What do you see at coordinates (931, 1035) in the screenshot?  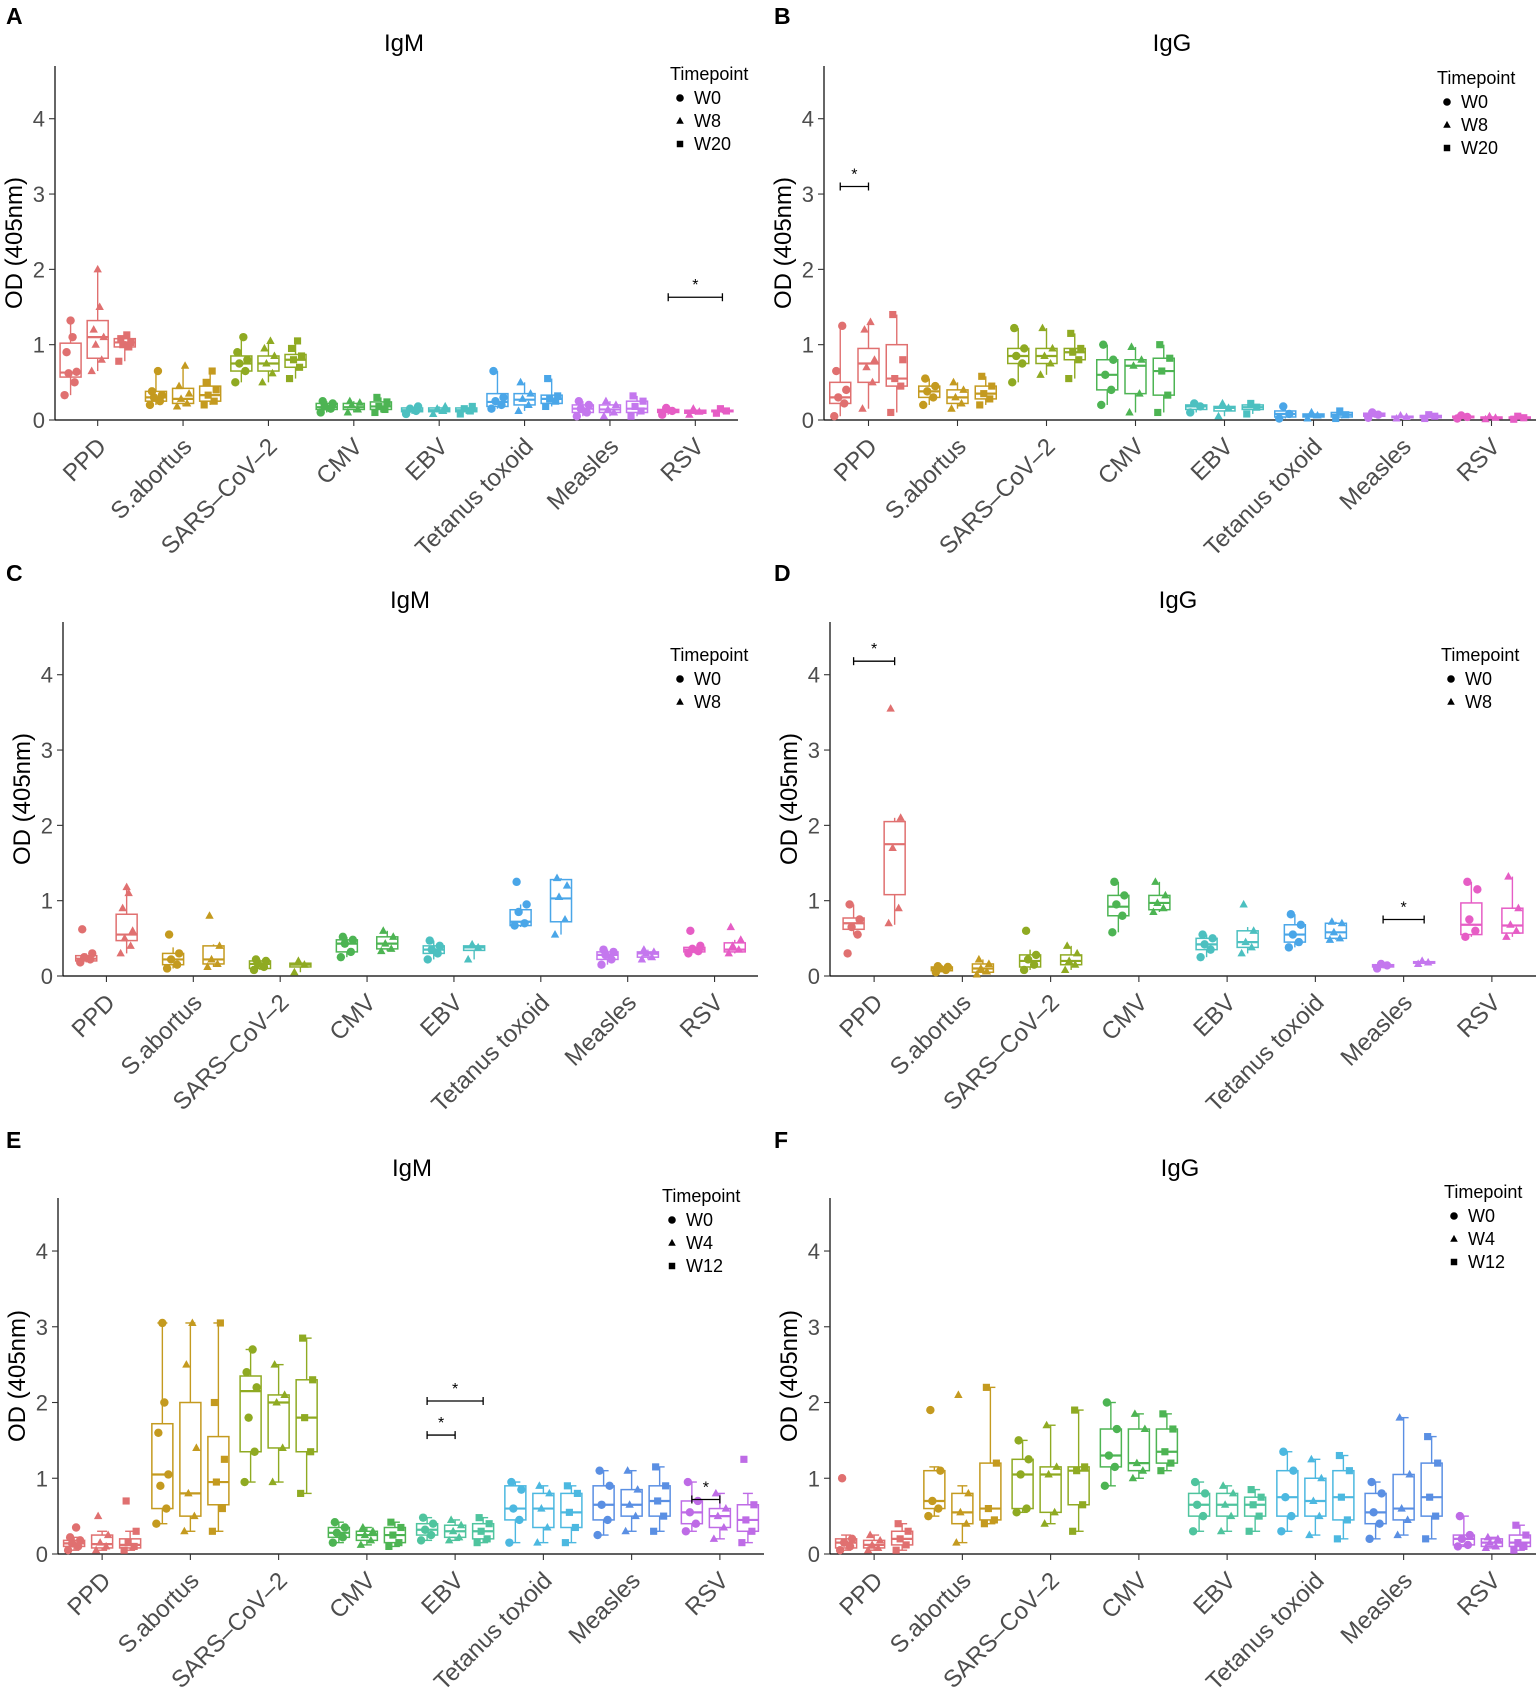 I see `x-tick-label: S.abortus` at bounding box center [931, 1035].